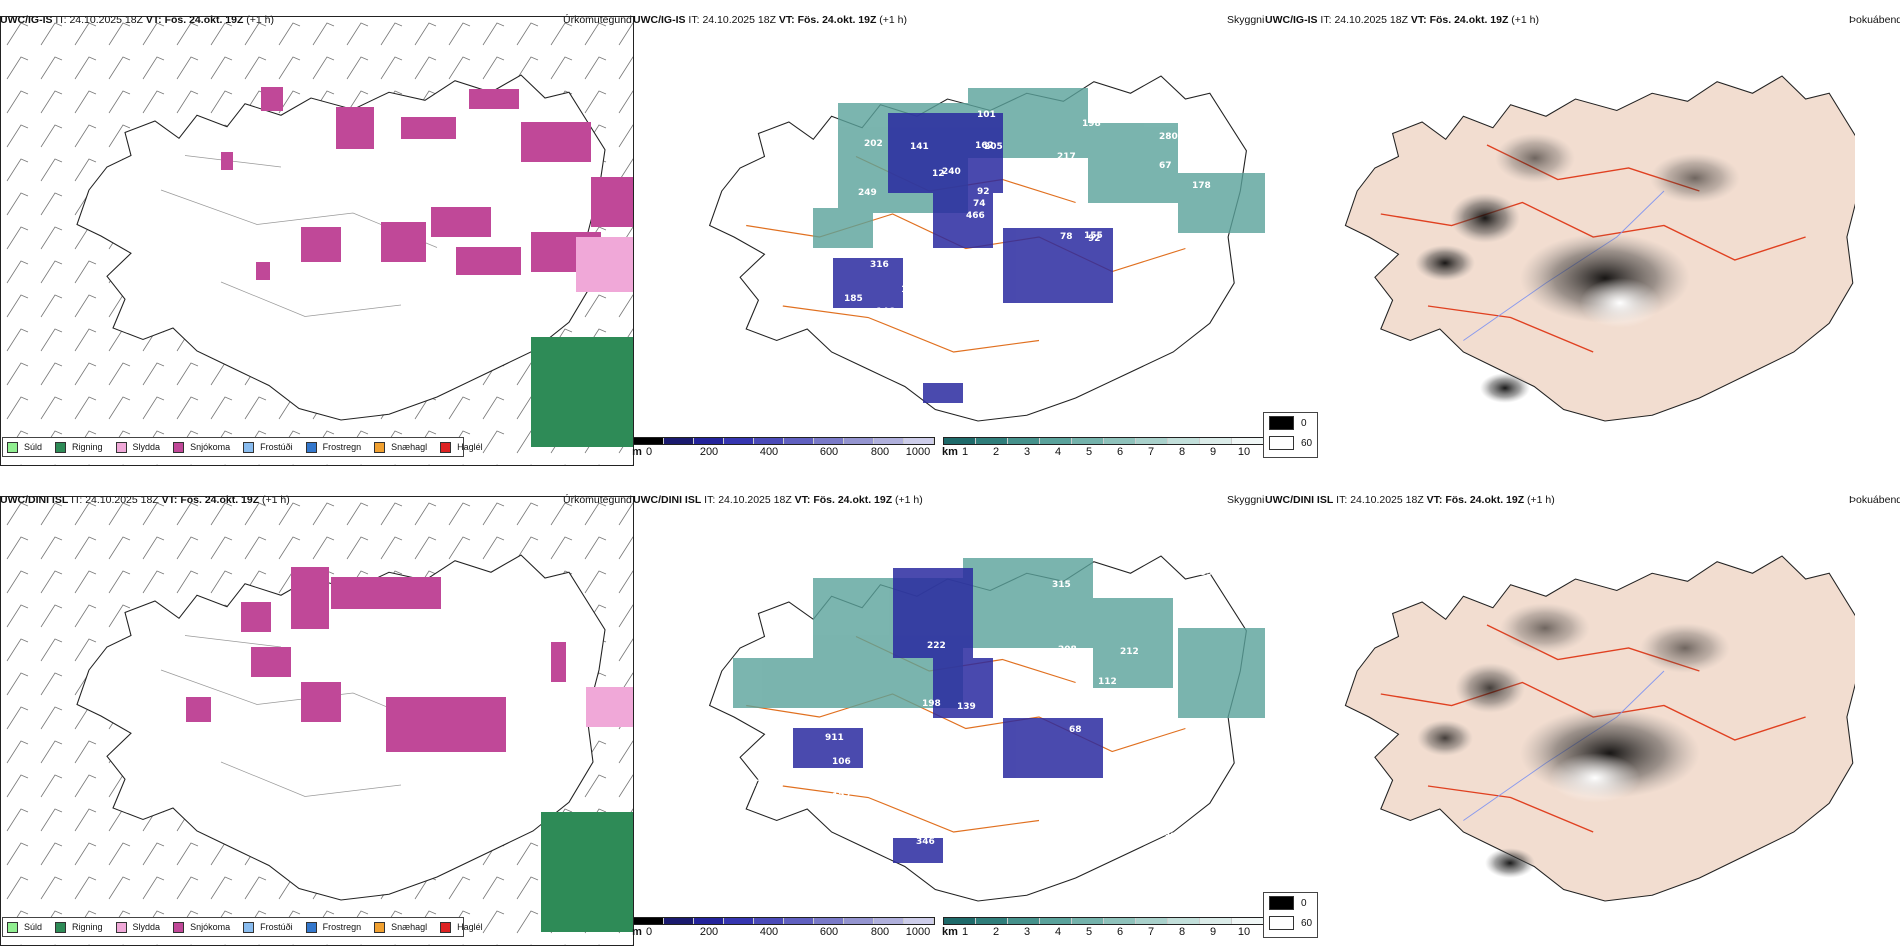 The width and height of the screenshot is (1900, 950). I want to click on ceiling-tick: 1000, so click(918, 932).